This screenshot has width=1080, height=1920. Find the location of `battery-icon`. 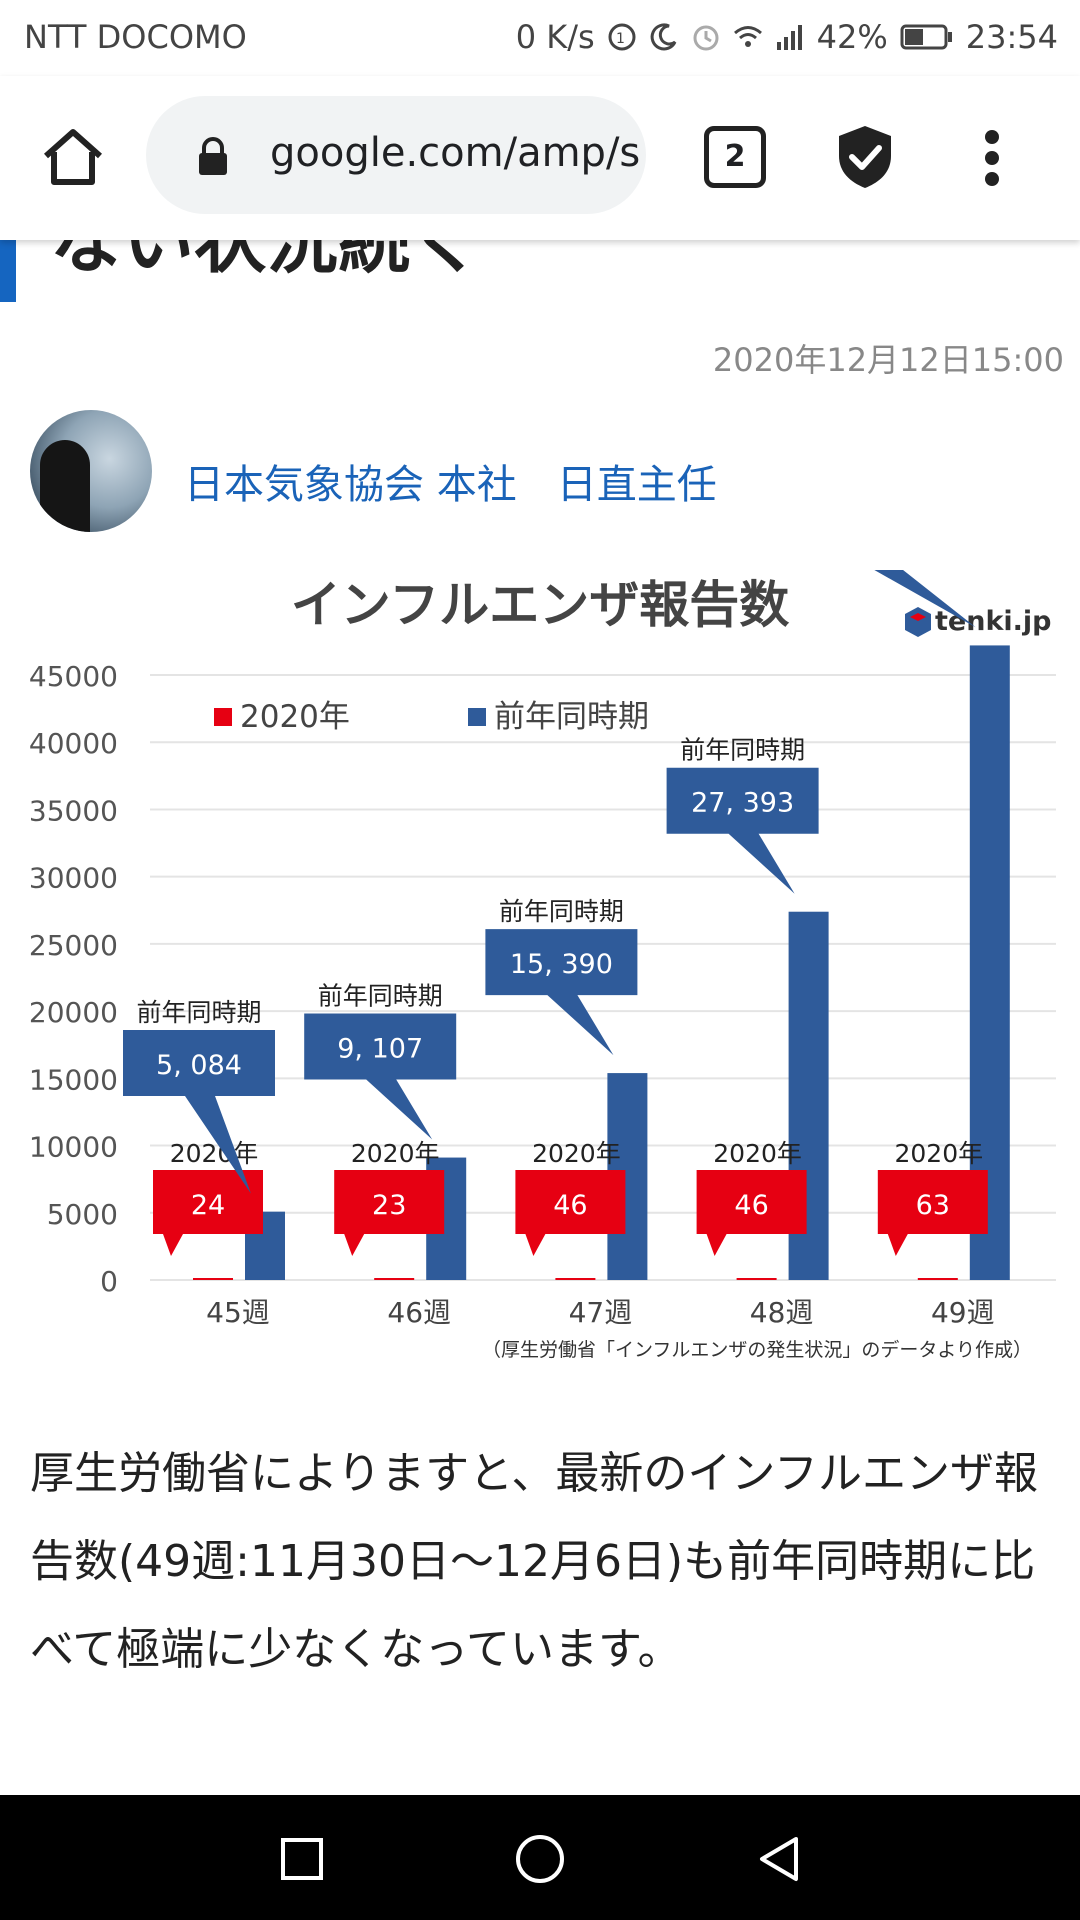

battery-icon is located at coordinates (926, 37).